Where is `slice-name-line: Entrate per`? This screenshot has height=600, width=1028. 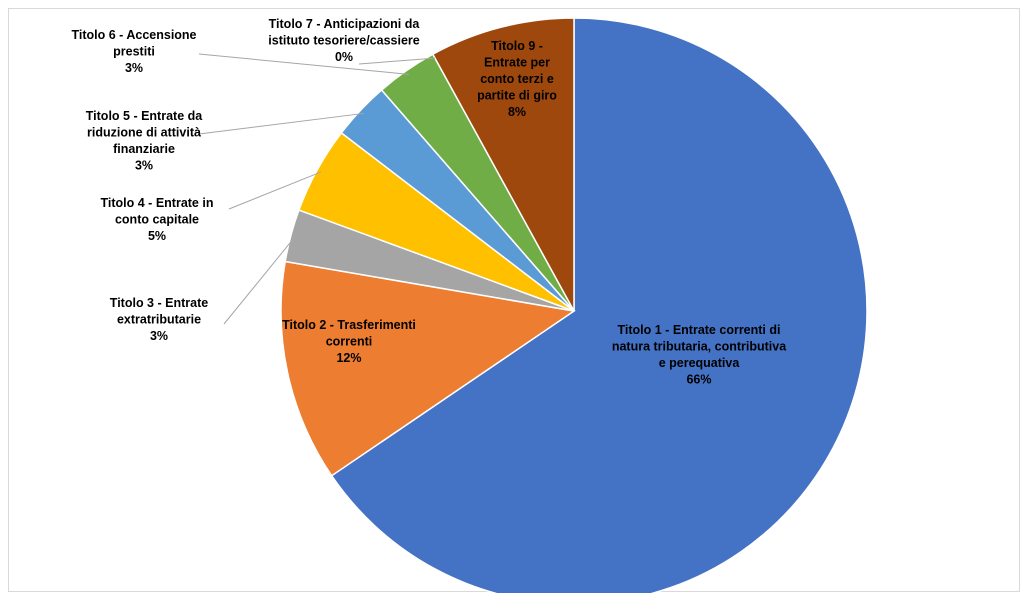 slice-name-line: Entrate per is located at coordinates (517, 63).